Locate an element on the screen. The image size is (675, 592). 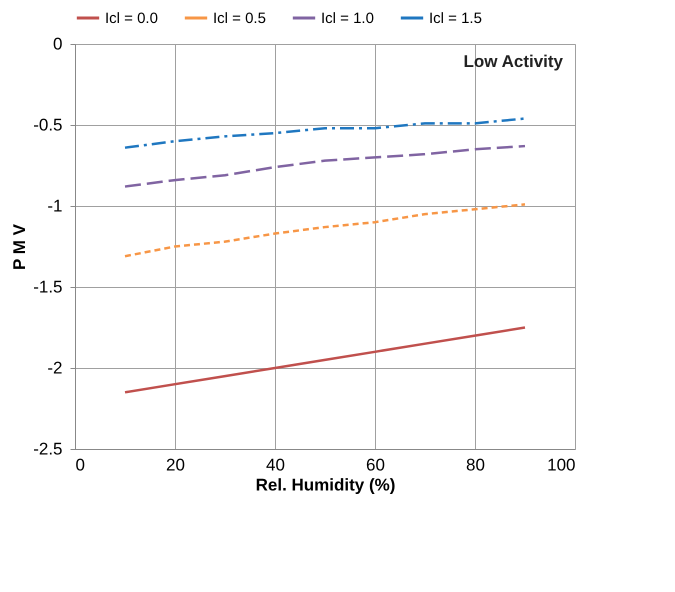
x-tick-label: 60 is located at coordinates (375, 465).